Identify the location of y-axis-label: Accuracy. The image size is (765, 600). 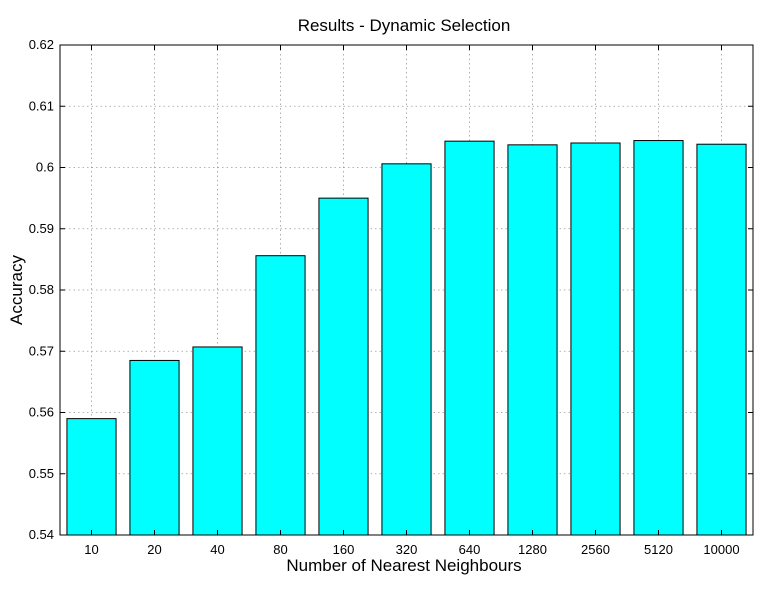
(16, 290).